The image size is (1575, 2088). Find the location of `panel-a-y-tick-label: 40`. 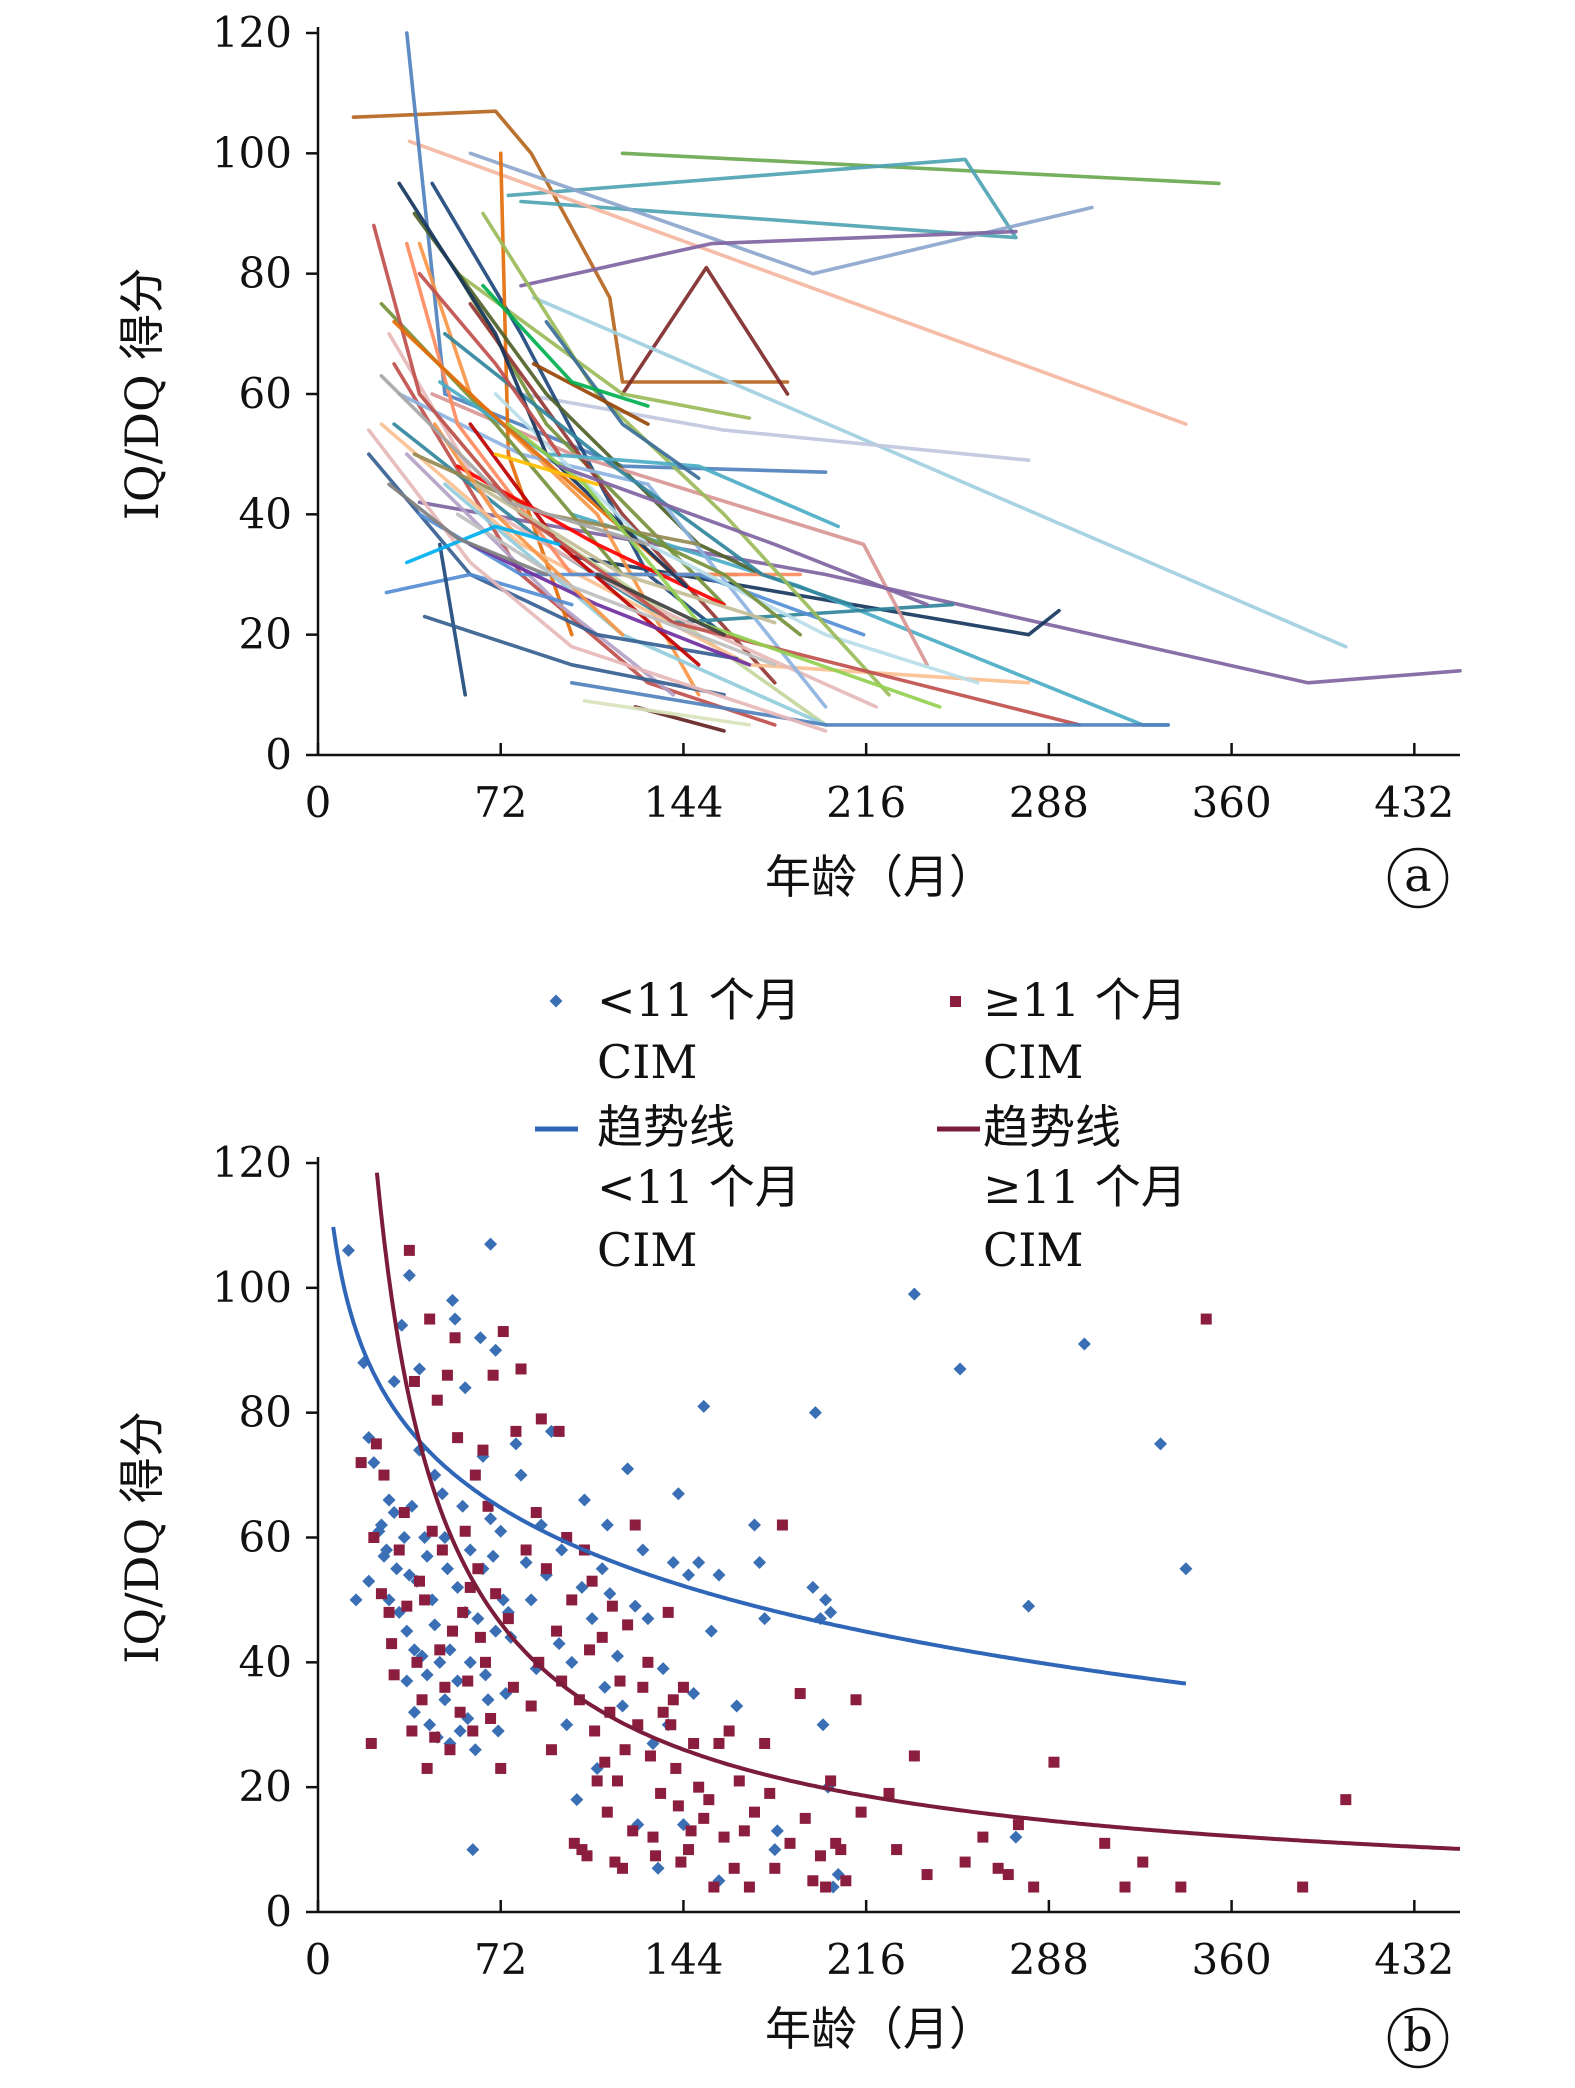

panel-a-y-tick-label: 40 is located at coordinates (265, 513).